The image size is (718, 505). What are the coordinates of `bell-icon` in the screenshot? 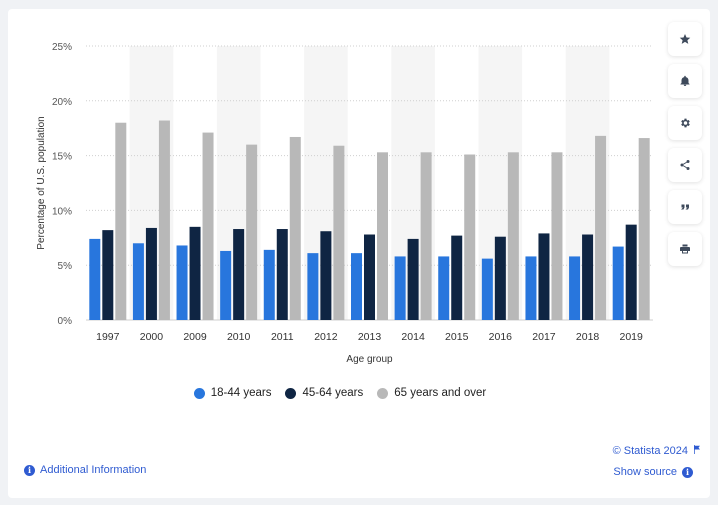 It's located at (685, 80).